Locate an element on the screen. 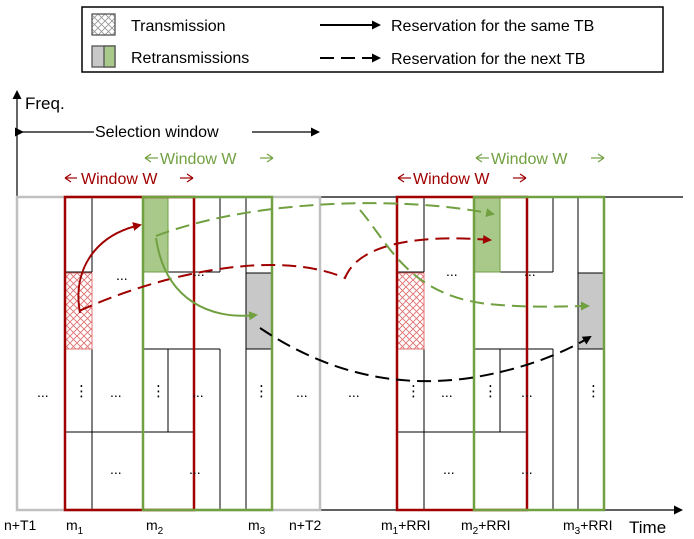 The image size is (694, 539). tick-m1: m1 is located at coordinates (75, 527).